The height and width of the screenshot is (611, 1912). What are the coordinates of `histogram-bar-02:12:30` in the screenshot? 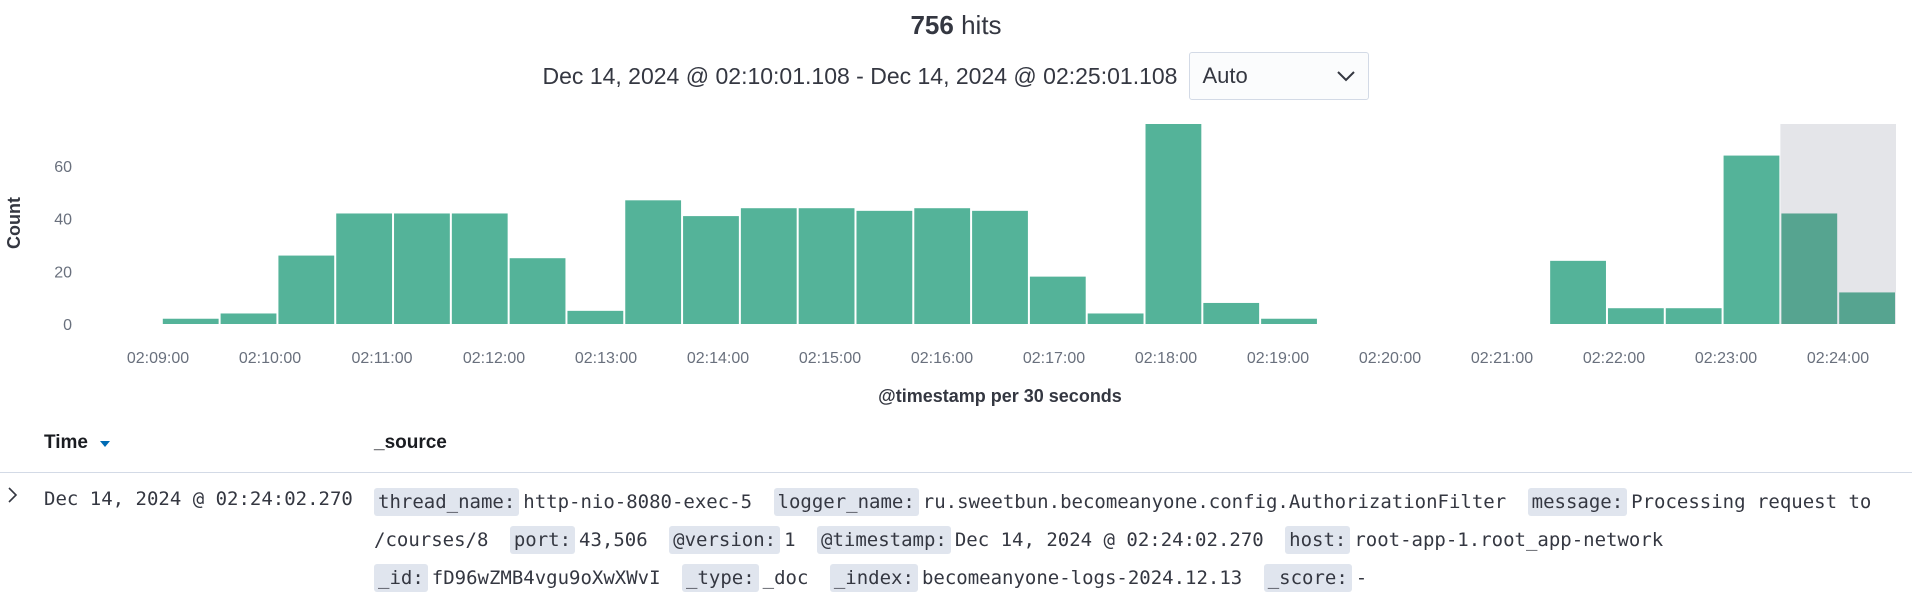 It's located at (479, 268).